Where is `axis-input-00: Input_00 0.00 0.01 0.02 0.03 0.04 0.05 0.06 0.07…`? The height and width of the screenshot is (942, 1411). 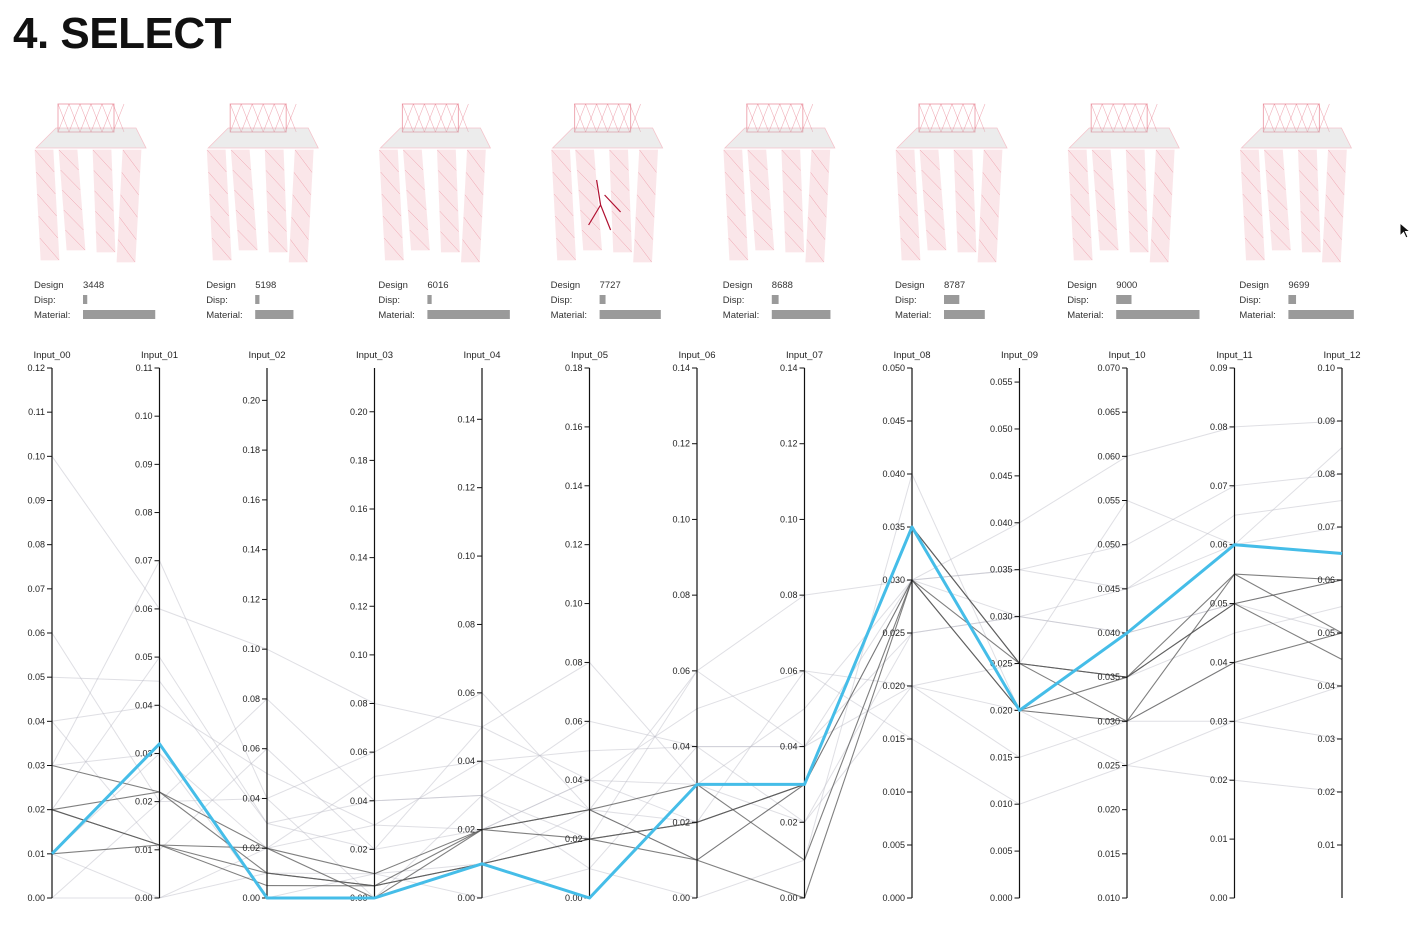 axis-input-00: Input_00 0.00 0.01 0.02 0.03 0.04 0.05 0.06 0.07… is located at coordinates (48, 626).